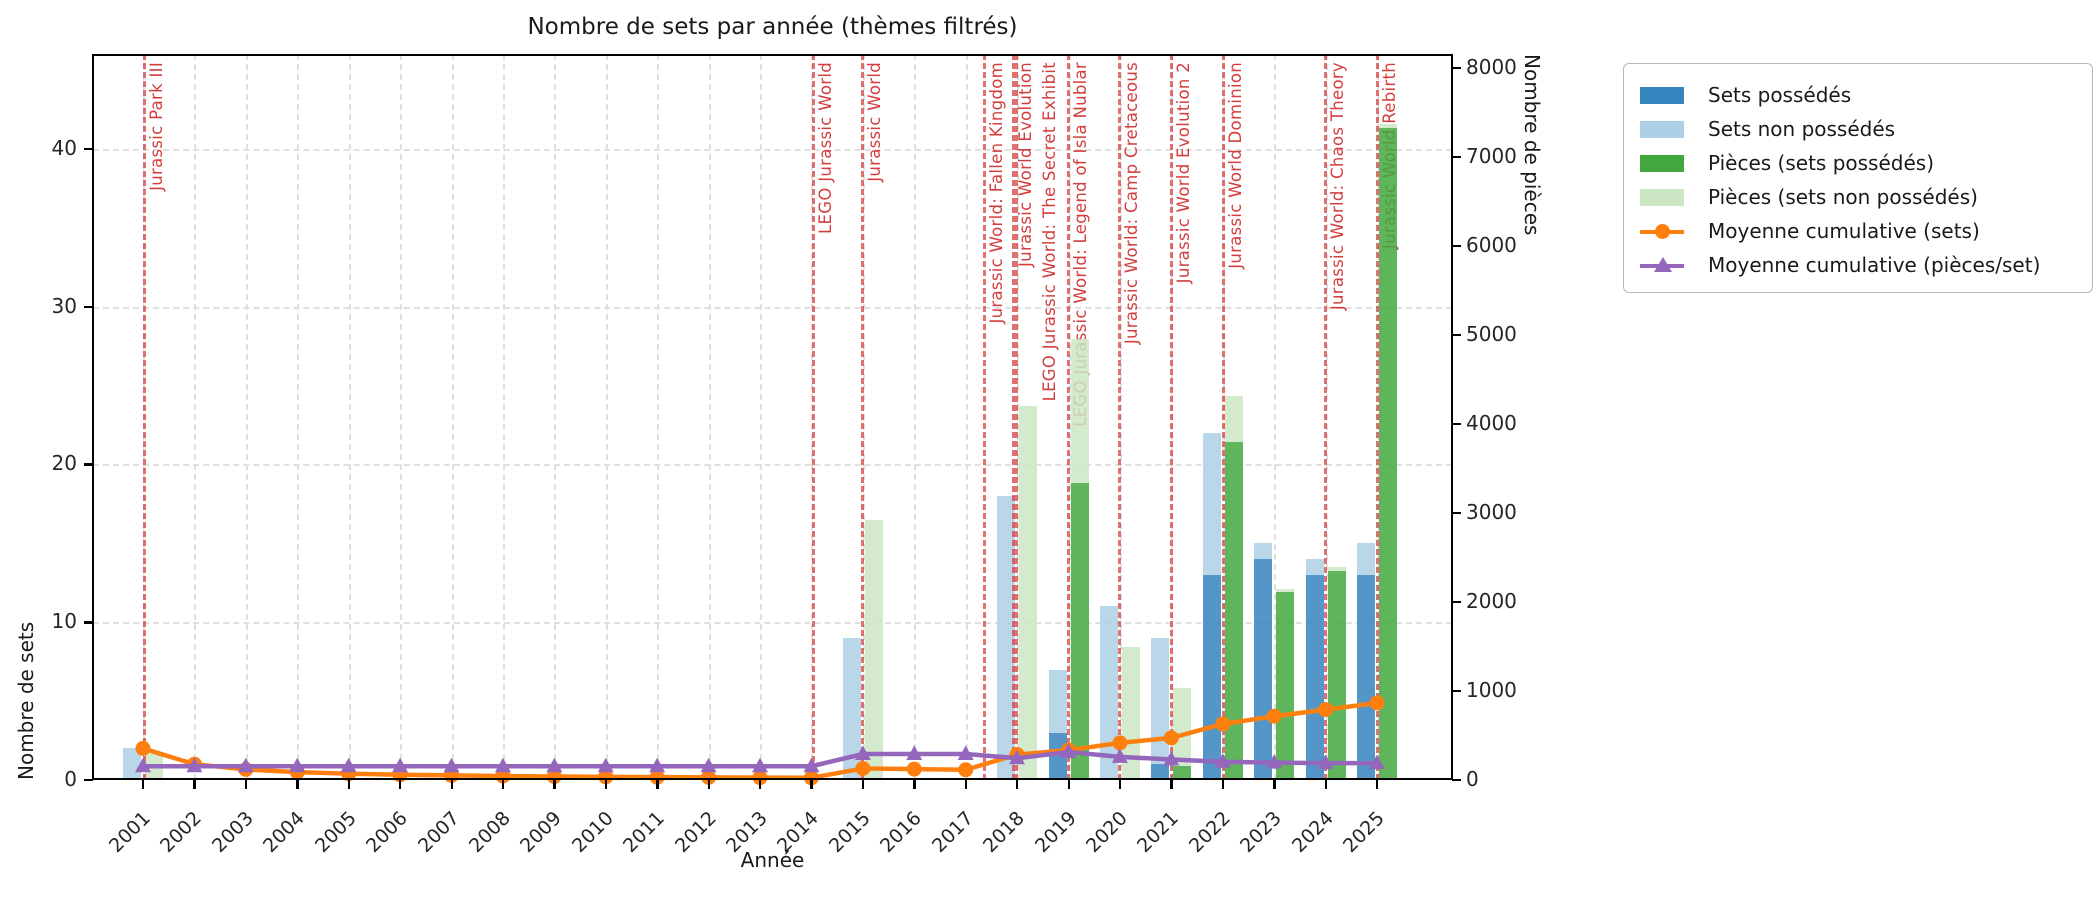 The height and width of the screenshot is (900, 2100). I want to click on y-right-tick-label: 2000, so click(1491, 600).